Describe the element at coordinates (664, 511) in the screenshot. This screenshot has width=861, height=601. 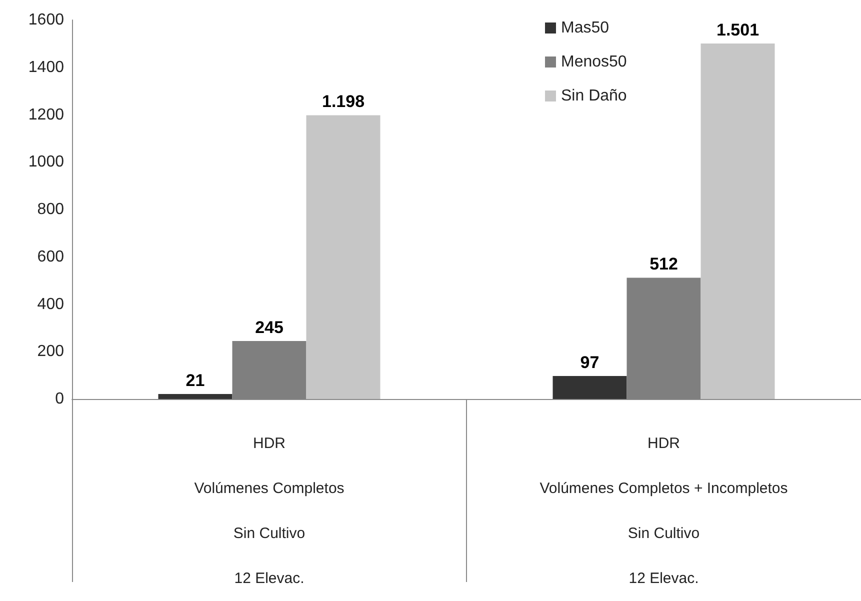
I see `category-label: HDR Volúmenes Completos + Incompletos Sin Cultivo 12 Elevac.` at that location.